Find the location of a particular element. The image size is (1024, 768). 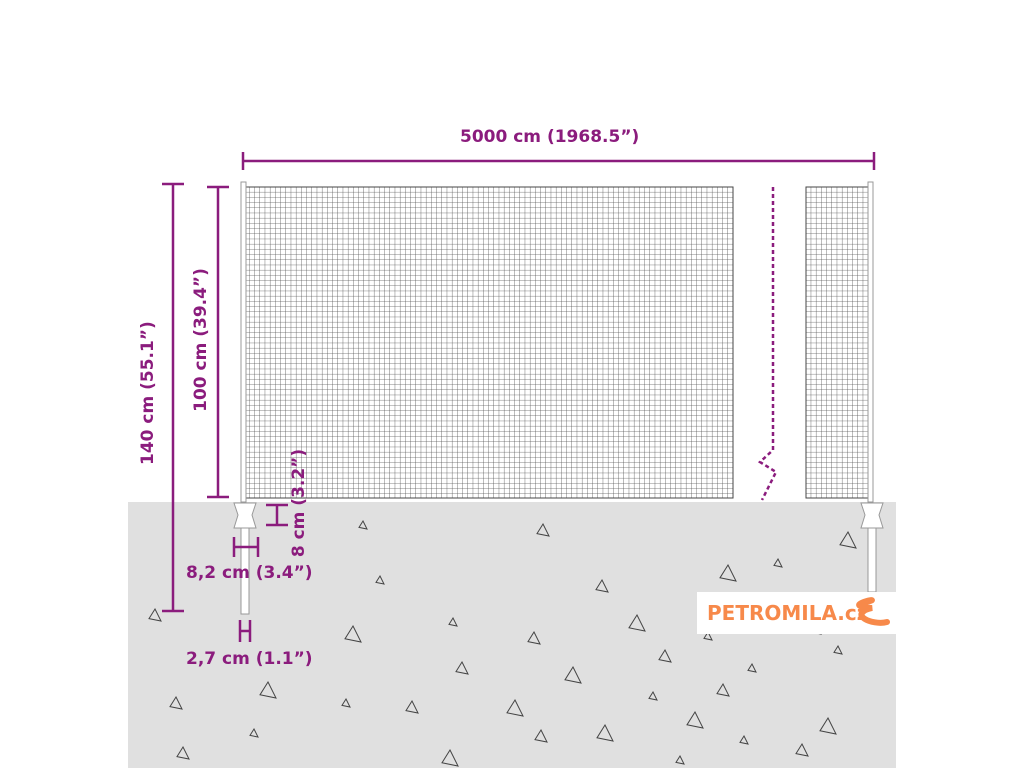

logo-text: PETROMILA.cz is located at coordinates (788, 613).